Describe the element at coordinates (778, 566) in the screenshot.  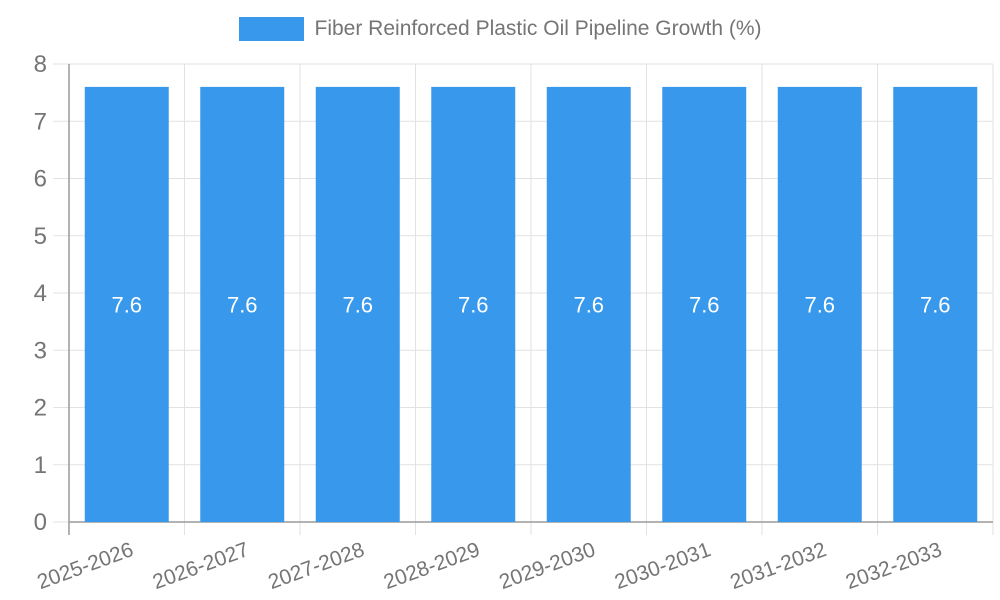
I see `x-tick-label: 2031-2032` at that location.